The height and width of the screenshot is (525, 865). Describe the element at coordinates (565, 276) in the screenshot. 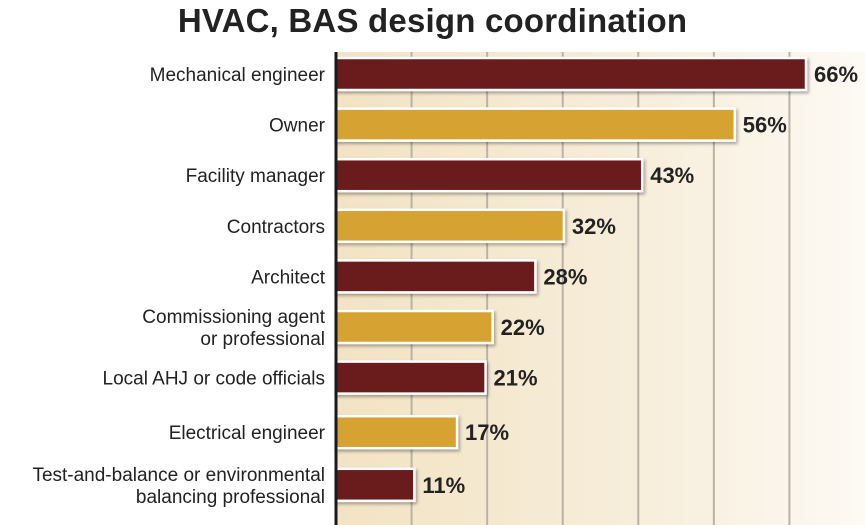

I see `value-label: 28%` at that location.